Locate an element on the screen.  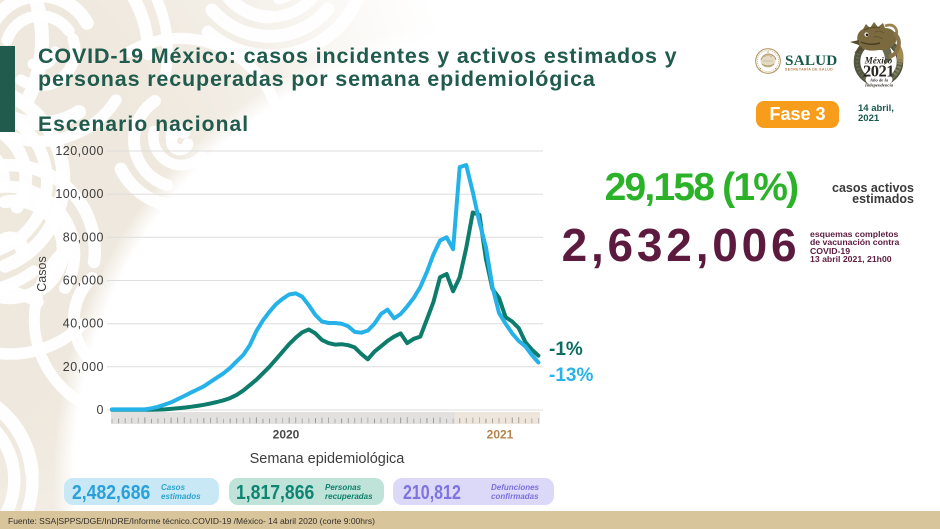
svg-text: -13% is located at coordinates (571, 375).